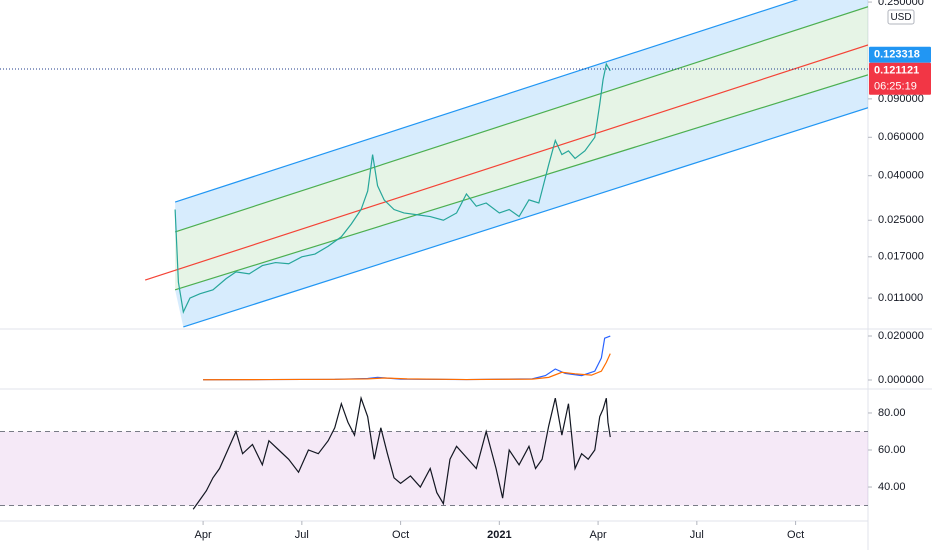 Image resolution: width=932 pixels, height=550 pixels. I want to click on y-tick-label: 0.011000, so click(900, 298).